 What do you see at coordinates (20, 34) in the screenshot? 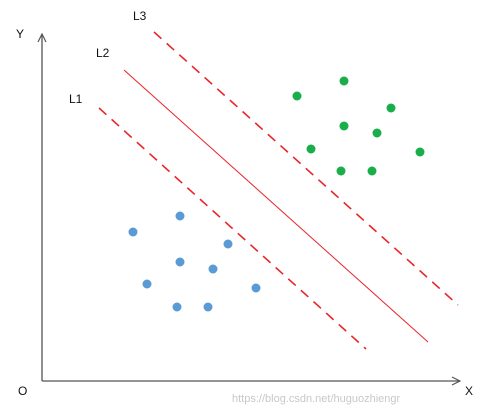
I see `y-axis-label: Y` at bounding box center [20, 34].